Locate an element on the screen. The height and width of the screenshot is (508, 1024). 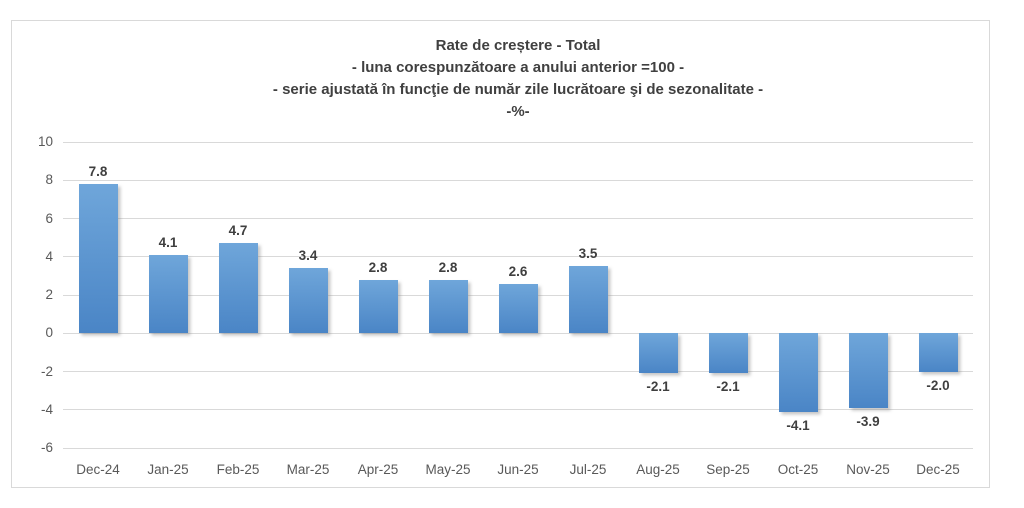
x-axis-label: Feb-25 is located at coordinates (238, 469).